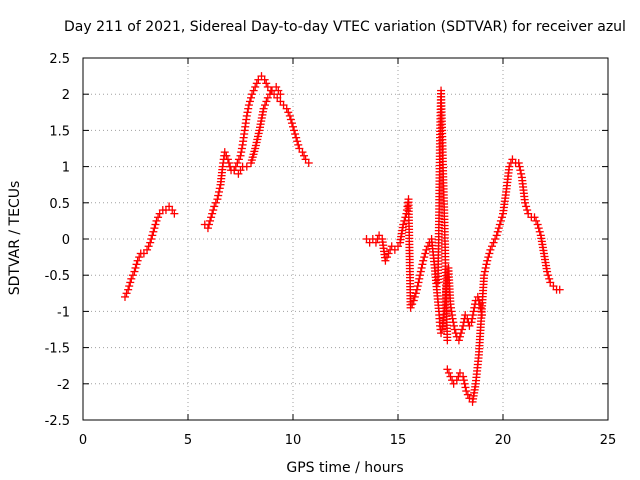 This screenshot has width=640, height=480. What do you see at coordinates (293, 440) in the screenshot?
I see `x-tick-label: 10` at bounding box center [293, 440].